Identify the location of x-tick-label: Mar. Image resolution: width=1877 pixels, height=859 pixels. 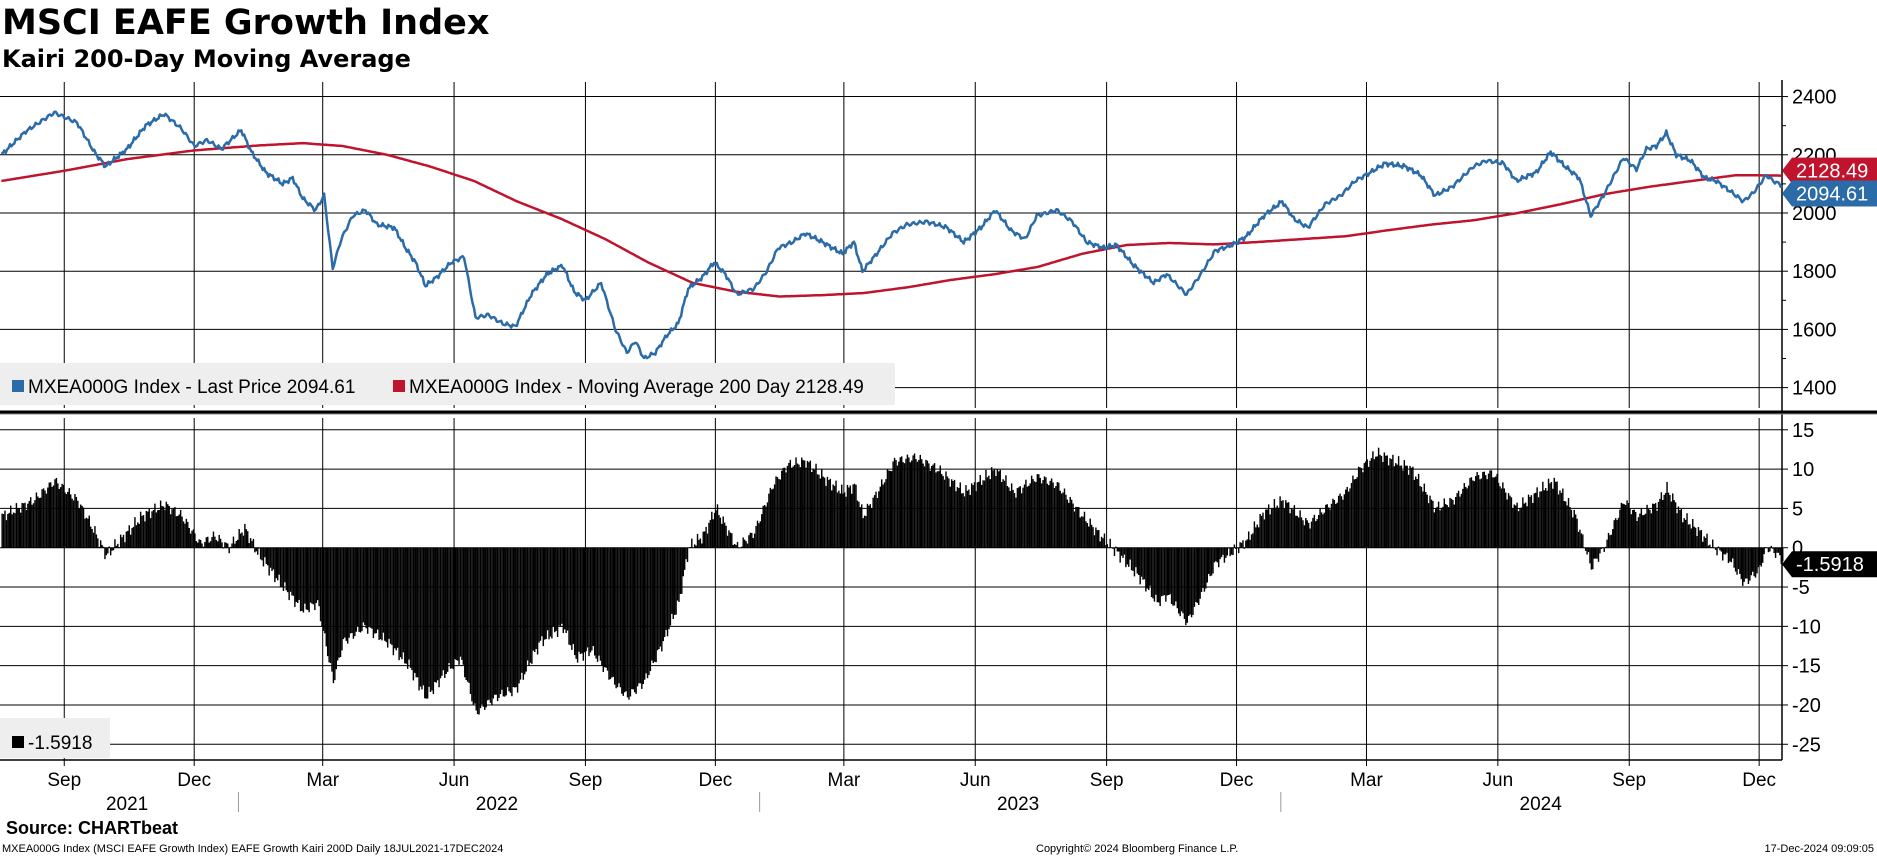
(322, 780).